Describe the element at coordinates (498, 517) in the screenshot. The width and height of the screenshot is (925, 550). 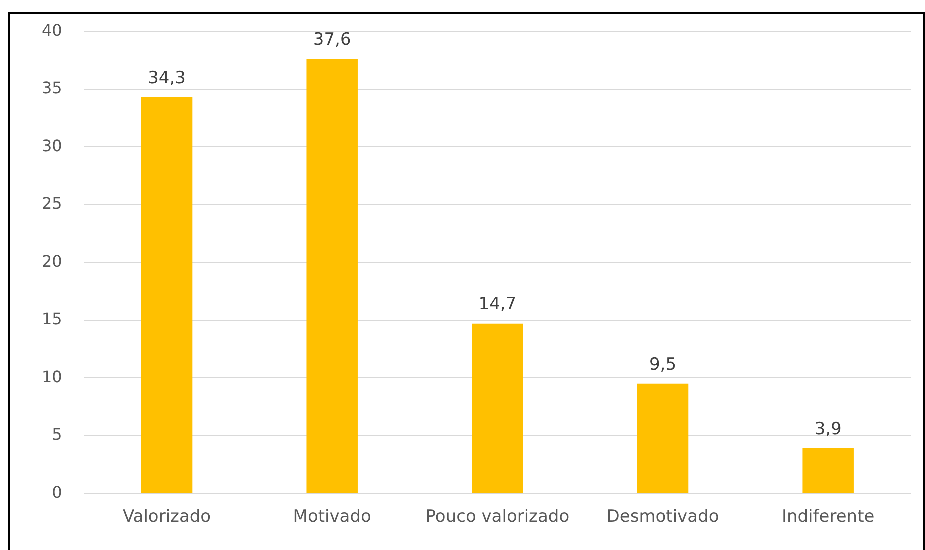
I see `x-tick-label: Pouco valorizado` at that location.